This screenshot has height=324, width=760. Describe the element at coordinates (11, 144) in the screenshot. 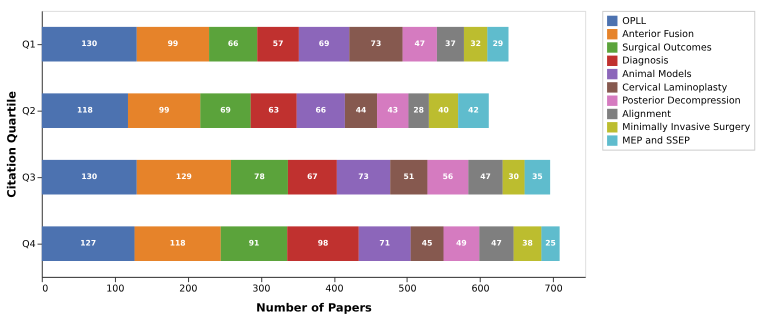

I see `y-axis-title: Citation Quartile` at that location.